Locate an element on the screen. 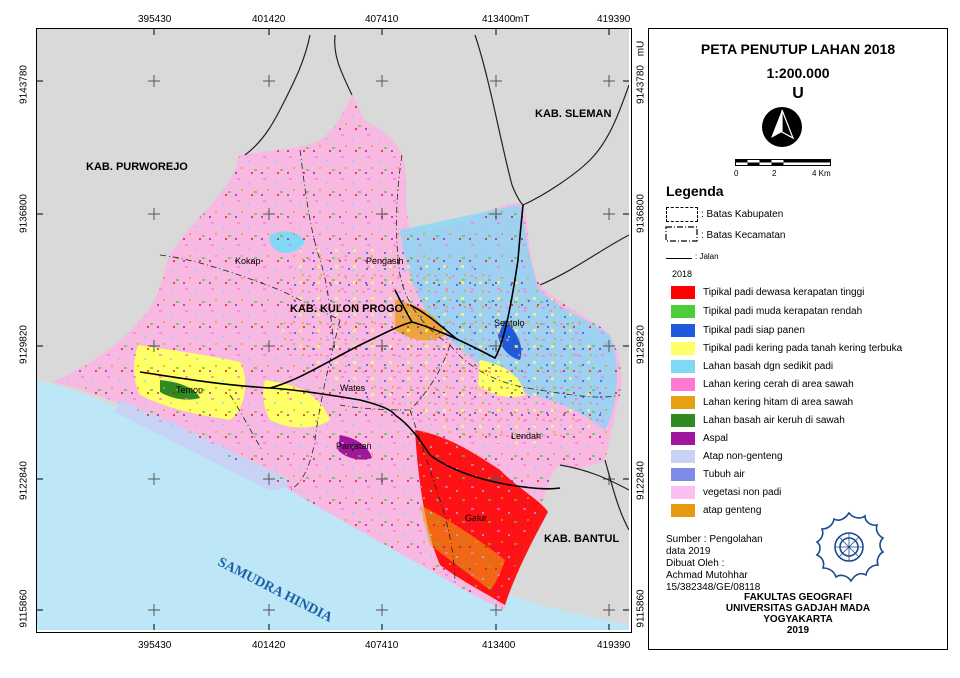 The image size is (960, 678). top-easting-label: 407410 is located at coordinates (382, 19).